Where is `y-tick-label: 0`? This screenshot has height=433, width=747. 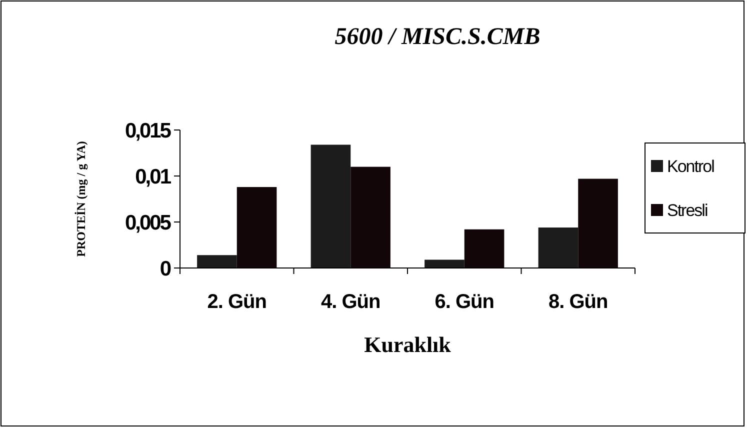
y-tick-label: 0 is located at coordinates (165, 268).